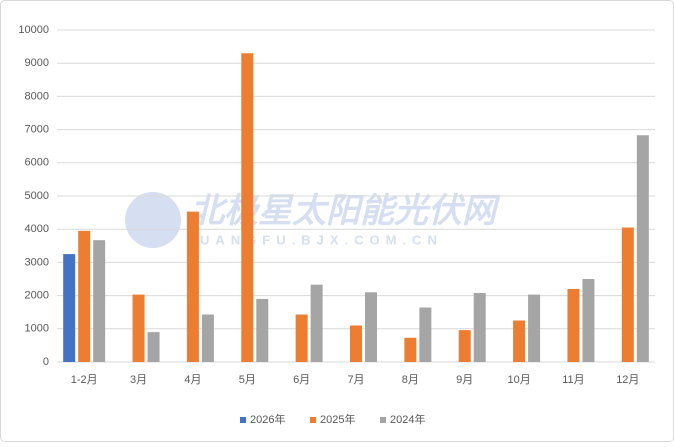 This screenshot has width=674, height=447. What do you see at coordinates (46, 362) in the screenshot?
I see `y-tick-label: 0` at bounding box center [46, 362].